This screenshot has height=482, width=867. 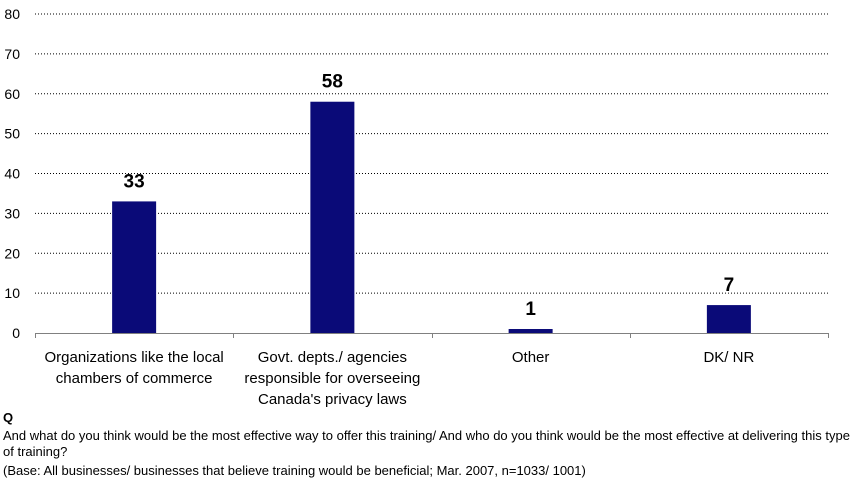 I want to click on y-tick-label: 30, so click(x=12, y=213).